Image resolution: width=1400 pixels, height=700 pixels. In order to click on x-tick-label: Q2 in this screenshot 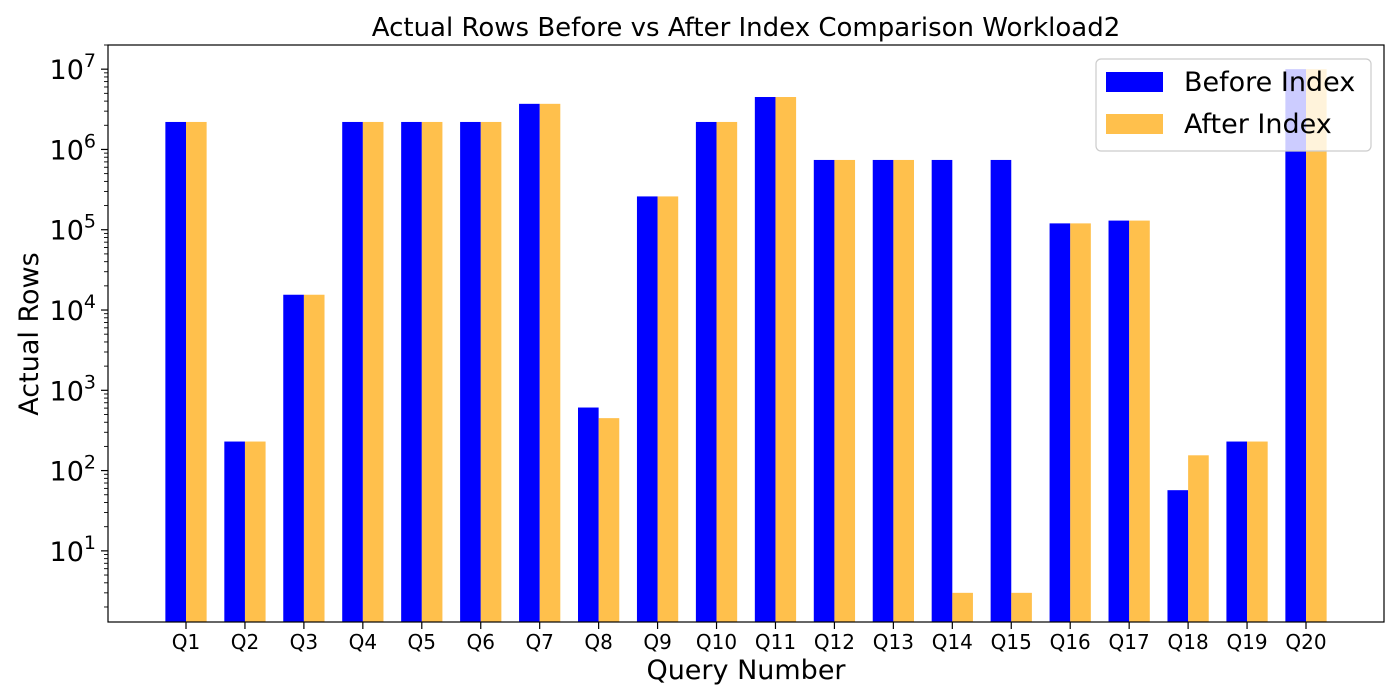, I will do `click(245, 642)`.